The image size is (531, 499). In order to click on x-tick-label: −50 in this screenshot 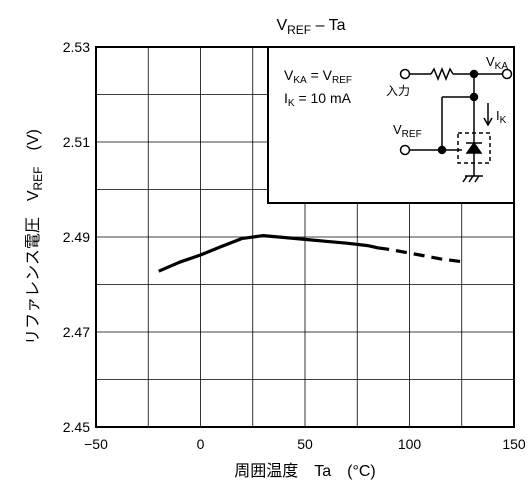, I will do `click(96, 444)`.